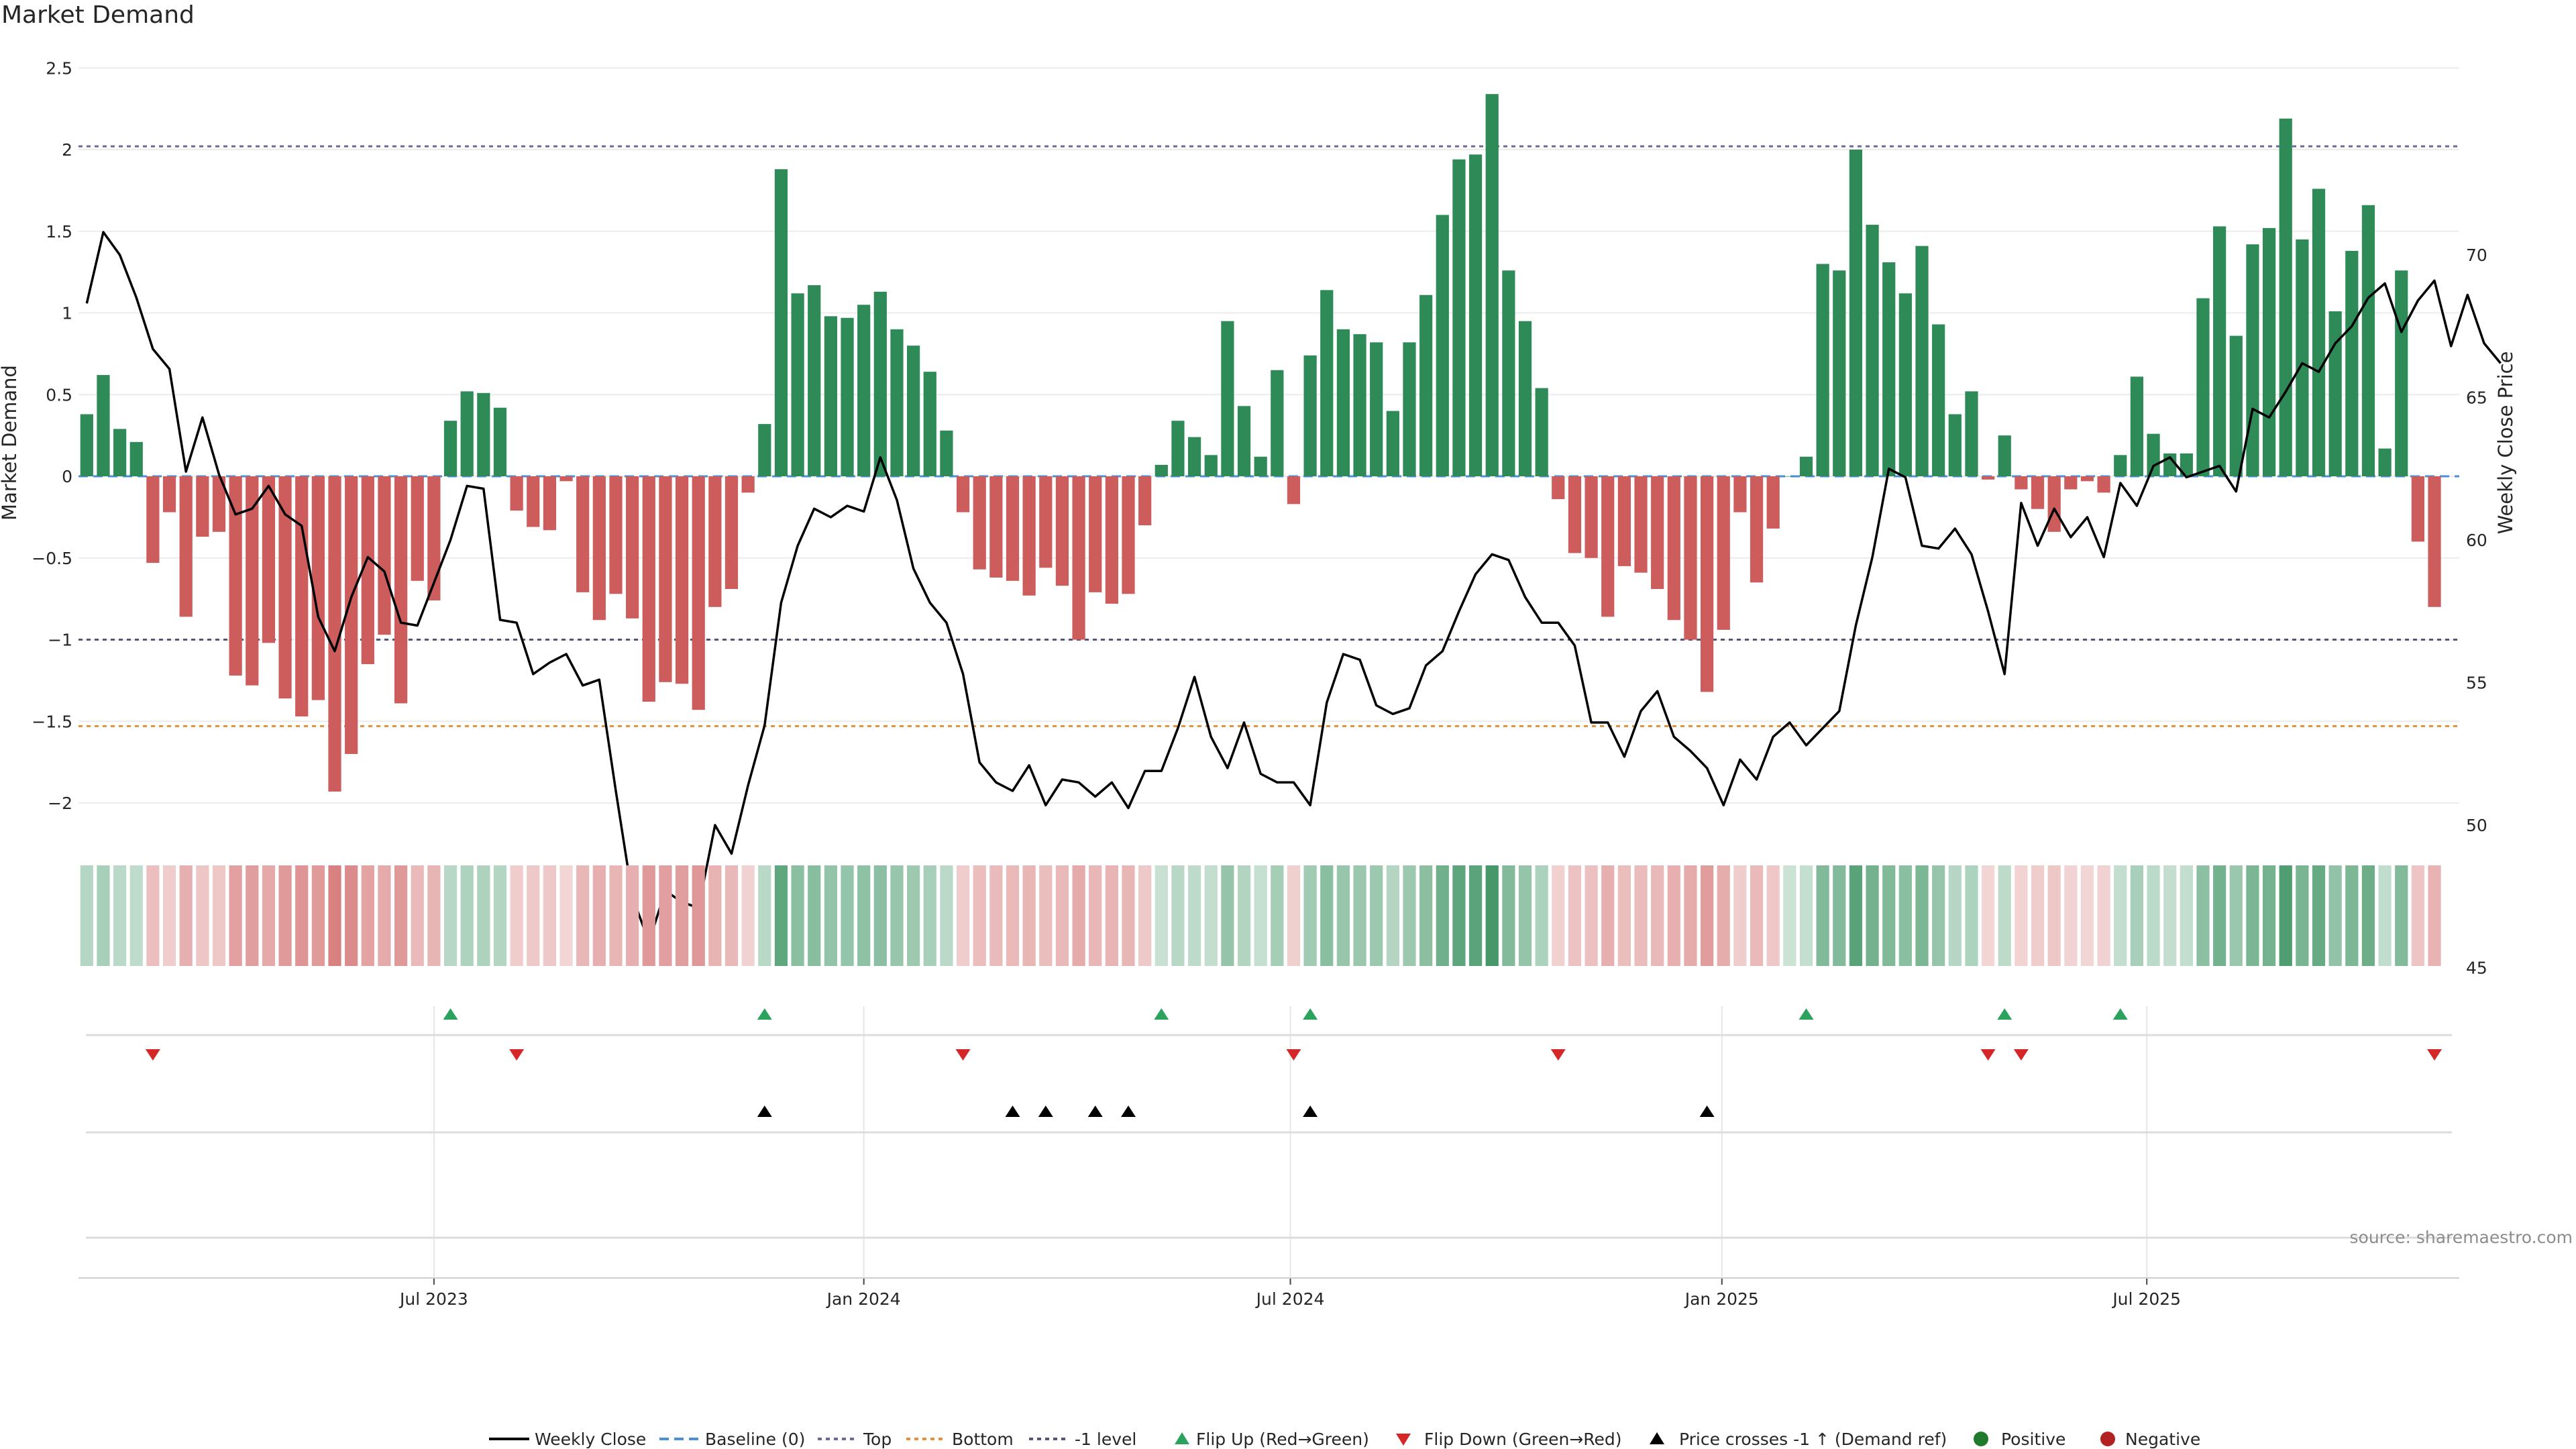 This screenshot has height=1449, width=2576. I want to click on legend-label: Bottom, so click(983, 1439).